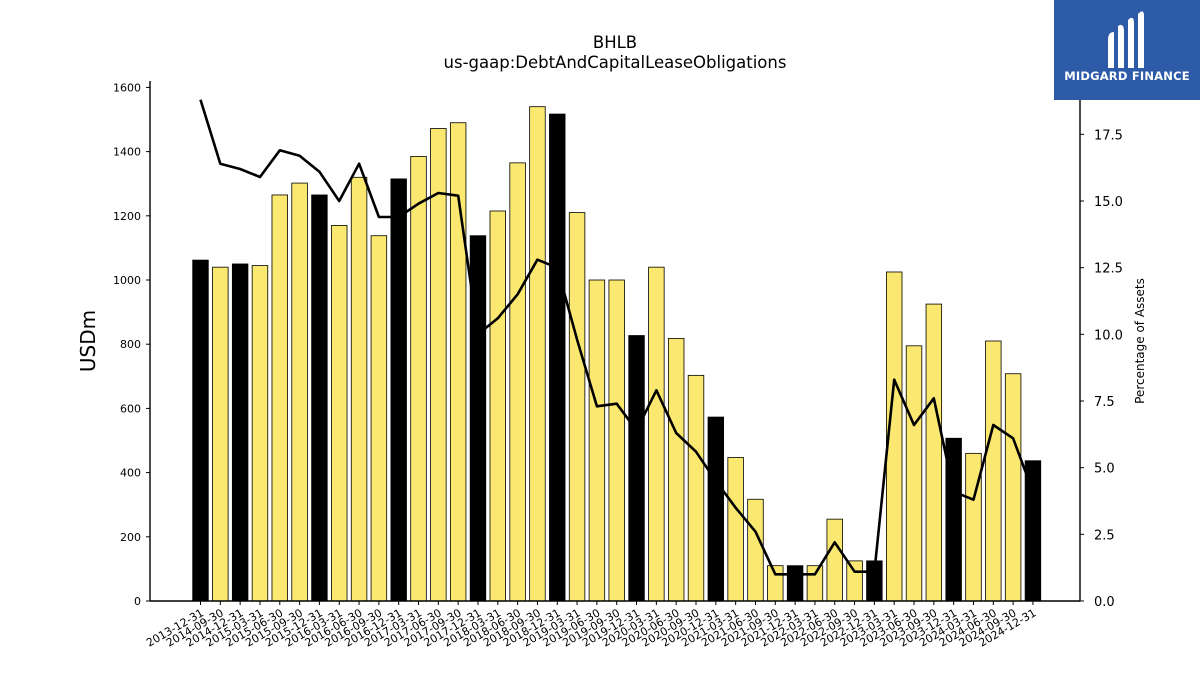 The height and width of the screenshot is (675, 1200). What do you see at coordinates (130, 473) in the screenshot?
I see `y-tick-label: 400` at bounding box center [130, 473].